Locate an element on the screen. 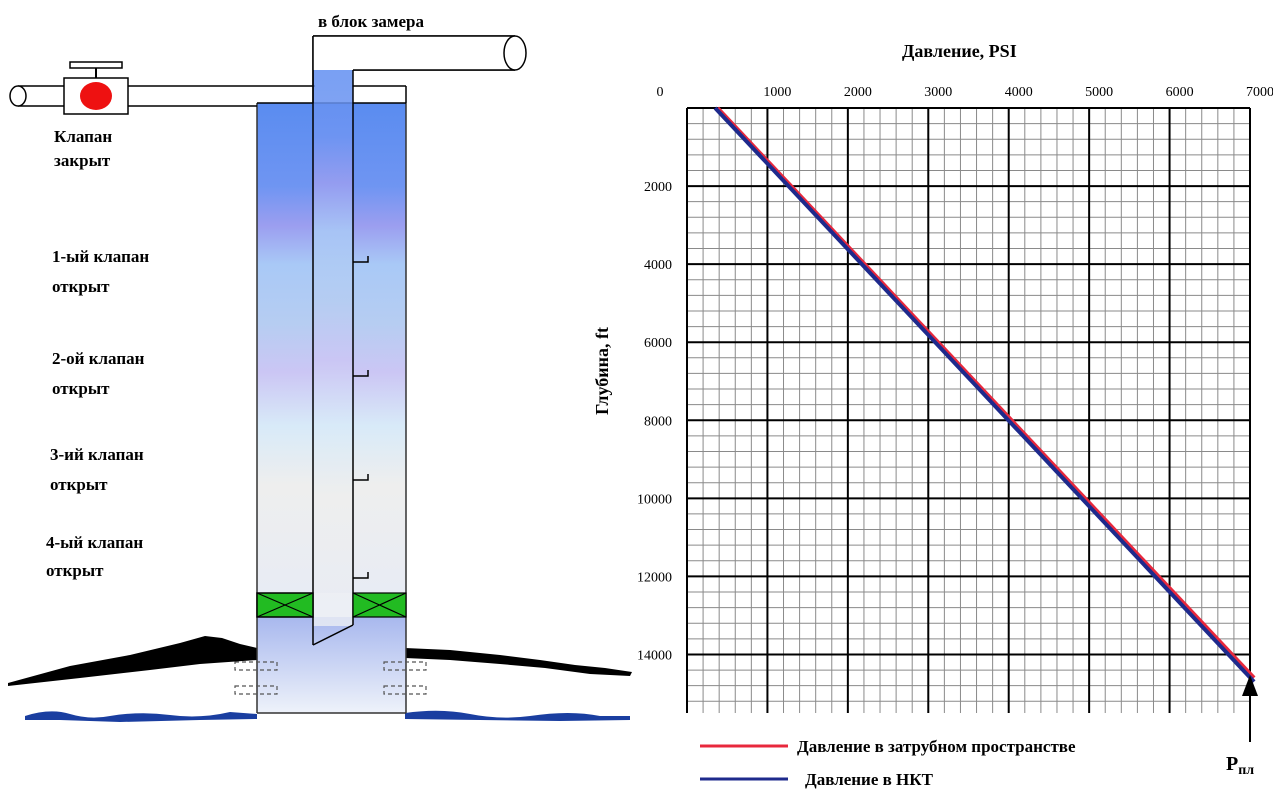 Image resolution: width=1273 pixels, height=791 pixels. x-tick-label: 2000 is located at coordinates (858, 92).